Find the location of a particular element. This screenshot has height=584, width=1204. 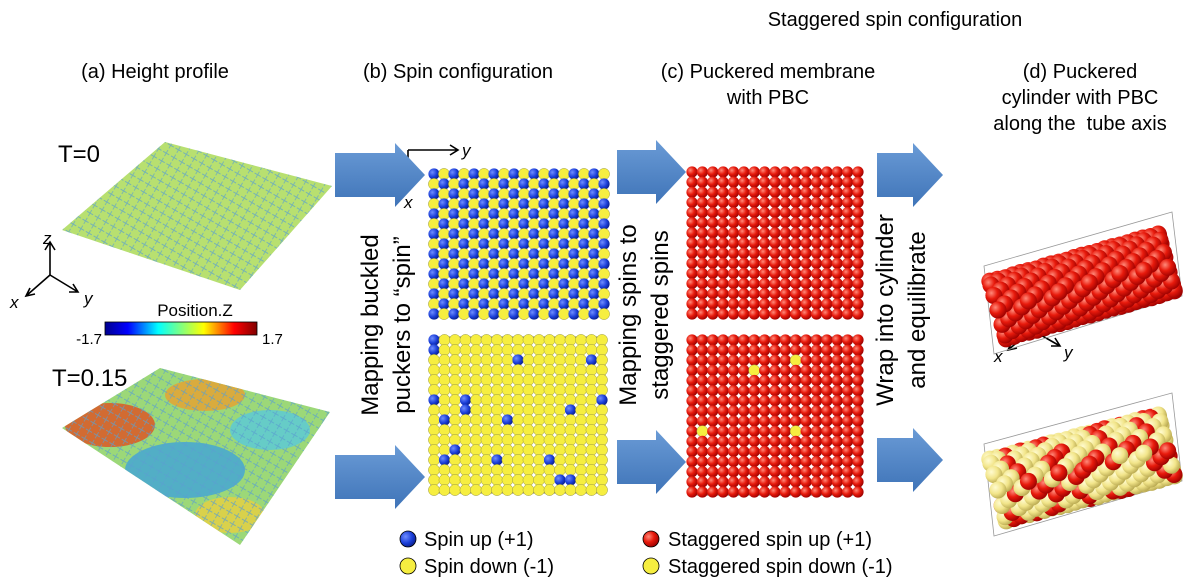

cylinder is located at coordinates (1082, 283).